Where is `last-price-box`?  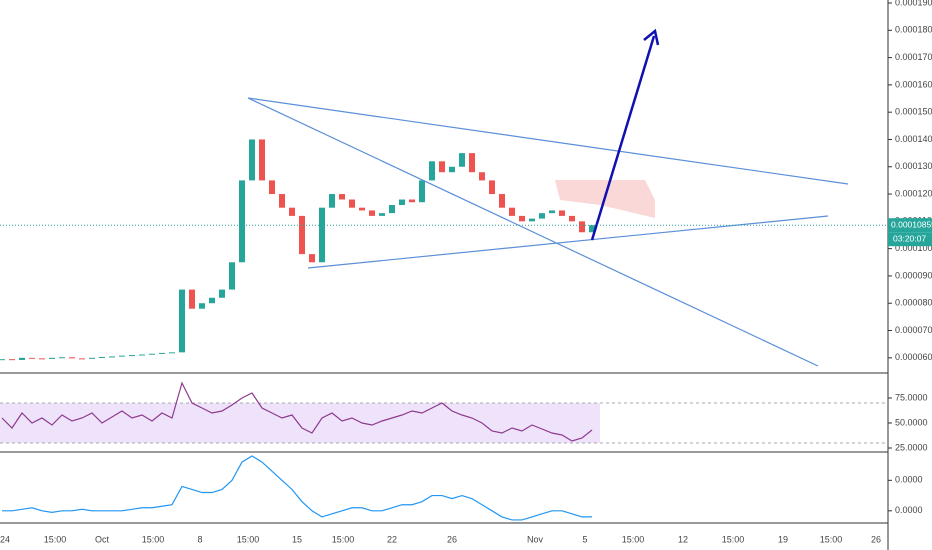 last-price-box is located at coordinates (910, 225).